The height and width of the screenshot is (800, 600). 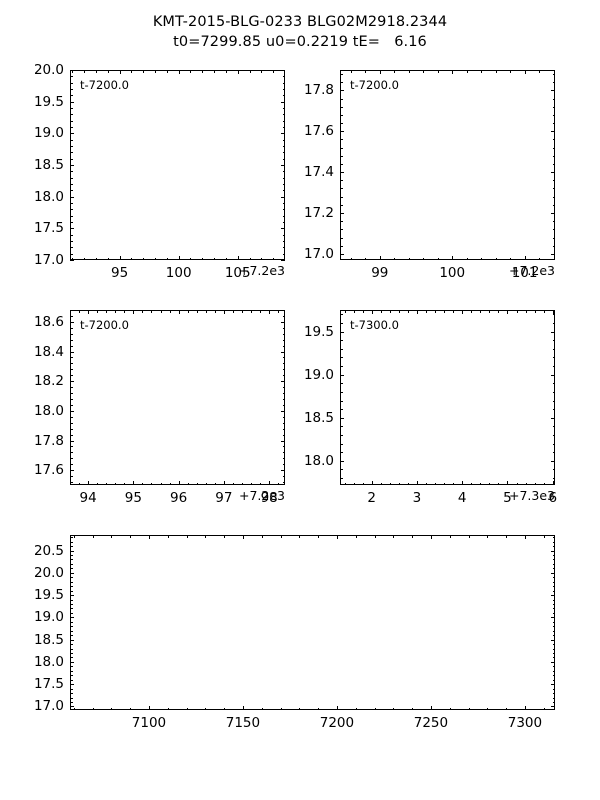 What do you see at coordinates (88, 498) in the screenshot?
I see `x-tick-label: 94` at bounding box center [88, 498].